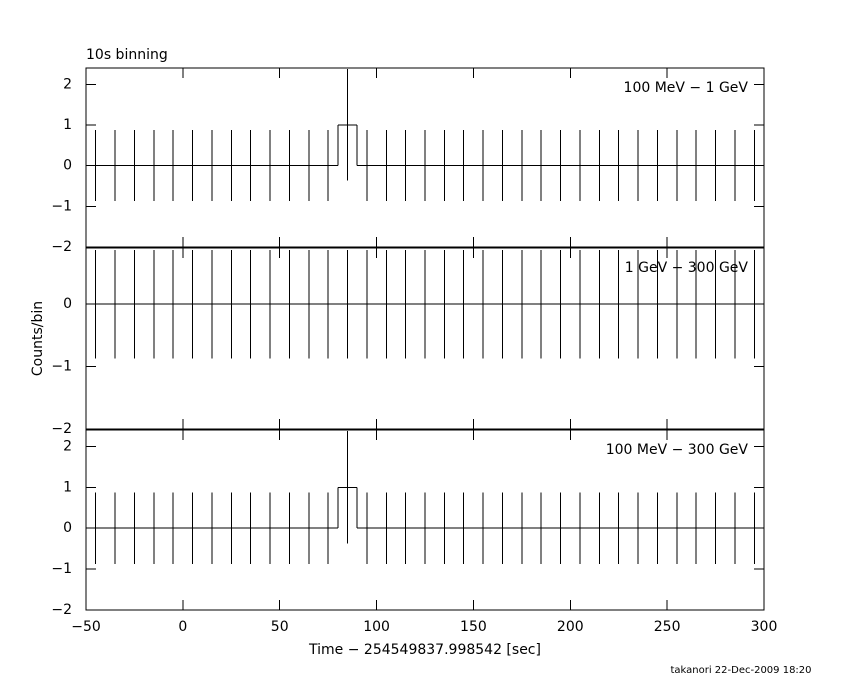 This screenshot has width=850, height=680. I want to click on chart-title: 10s binning, so click(127, 55).